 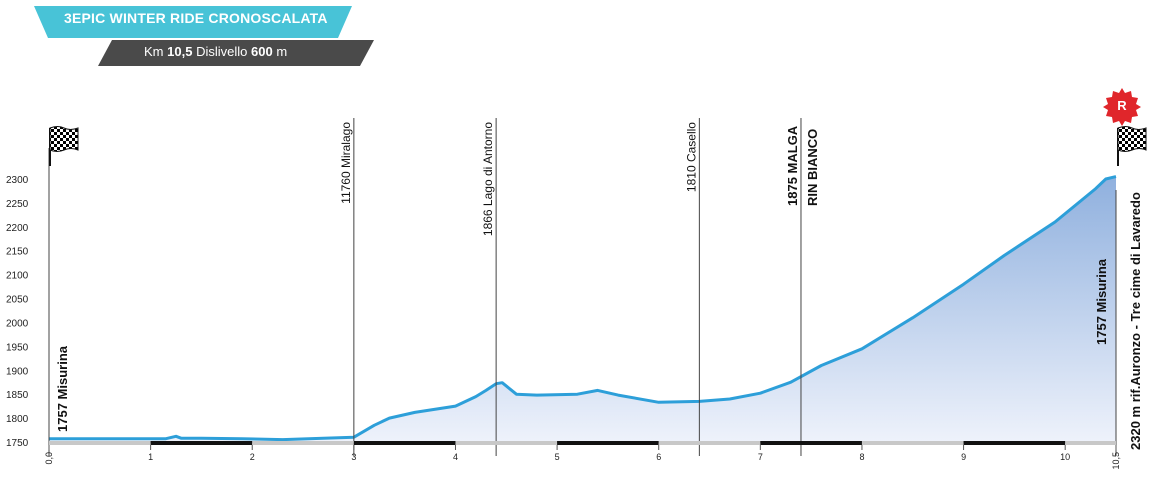 I want to click on dislivello-value: 600, so click(x=261, y=51).